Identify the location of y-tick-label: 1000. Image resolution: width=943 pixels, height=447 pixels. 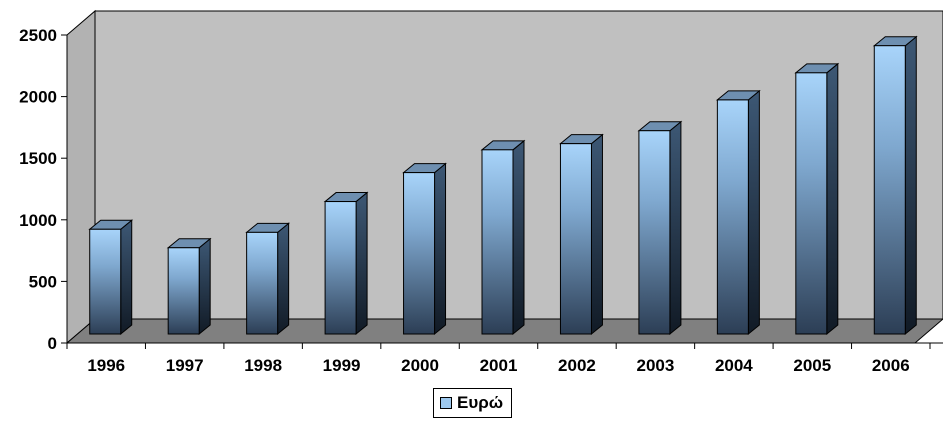
(38, 220).